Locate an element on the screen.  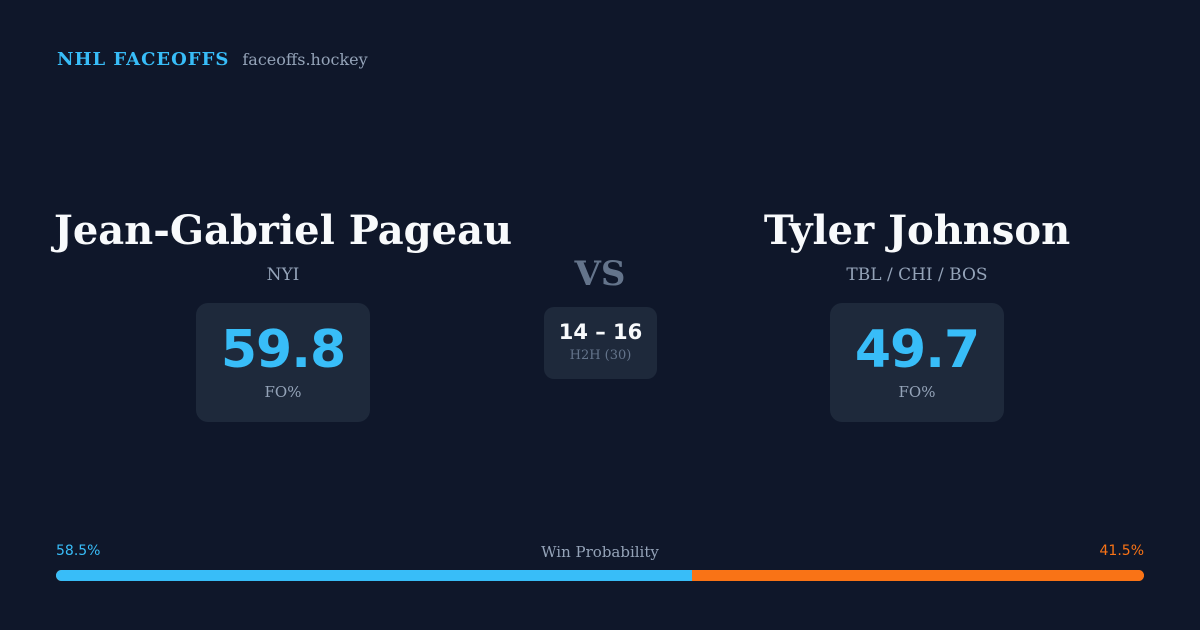
brand-header: NHL FACEOFFS faceoffs.hockey is located at coordinates (212, 59).